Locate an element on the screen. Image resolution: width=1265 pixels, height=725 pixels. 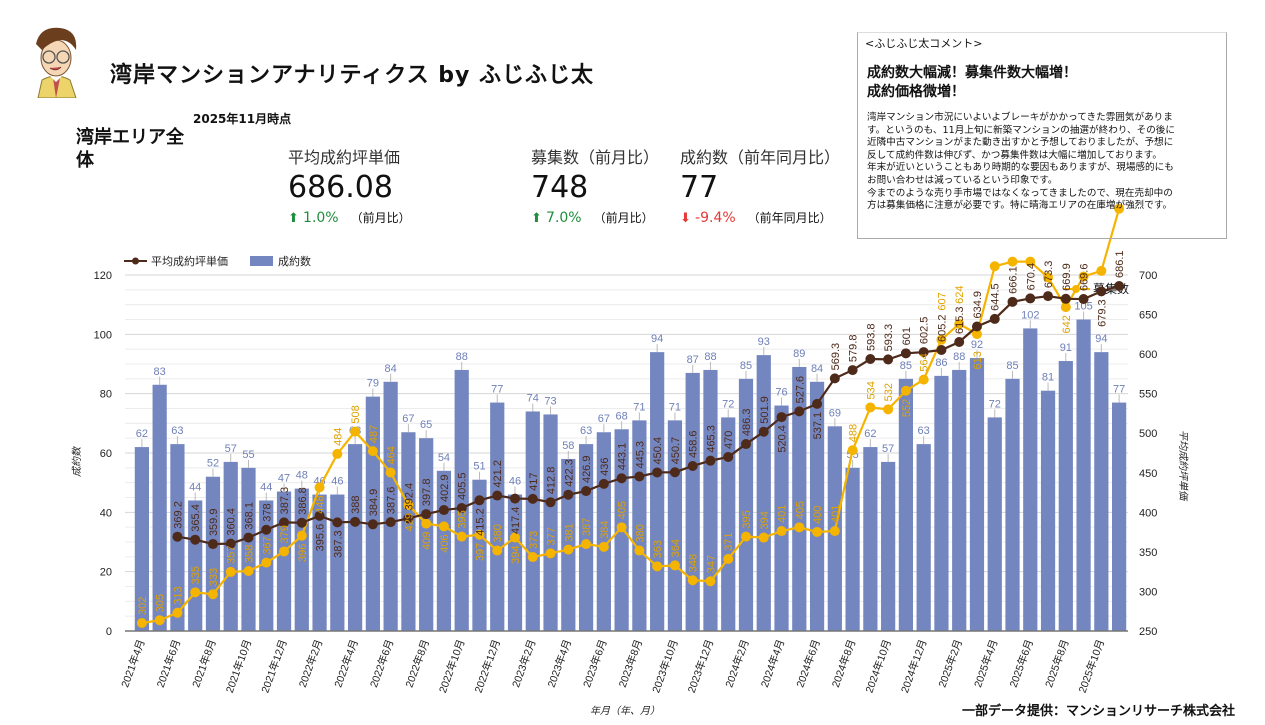
bar-label: 58 is located at coordinates (568, 446).